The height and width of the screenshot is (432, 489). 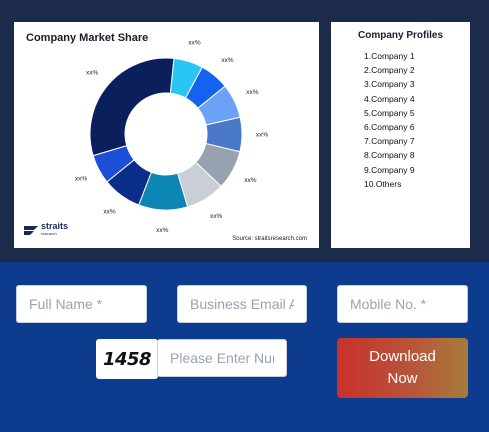 What do you see at coordinates (127, 359) in the screenshot?
I see `captcha-image: 1458` at bounding box center [127, 359].